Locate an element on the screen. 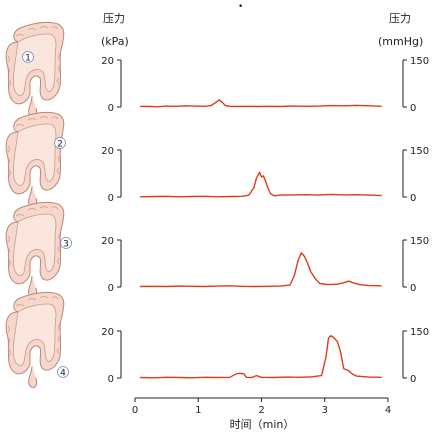 The width and height of the screenshot is (440, 434). left-axis-unit: (kPa) is located at coordinates (115, 41).